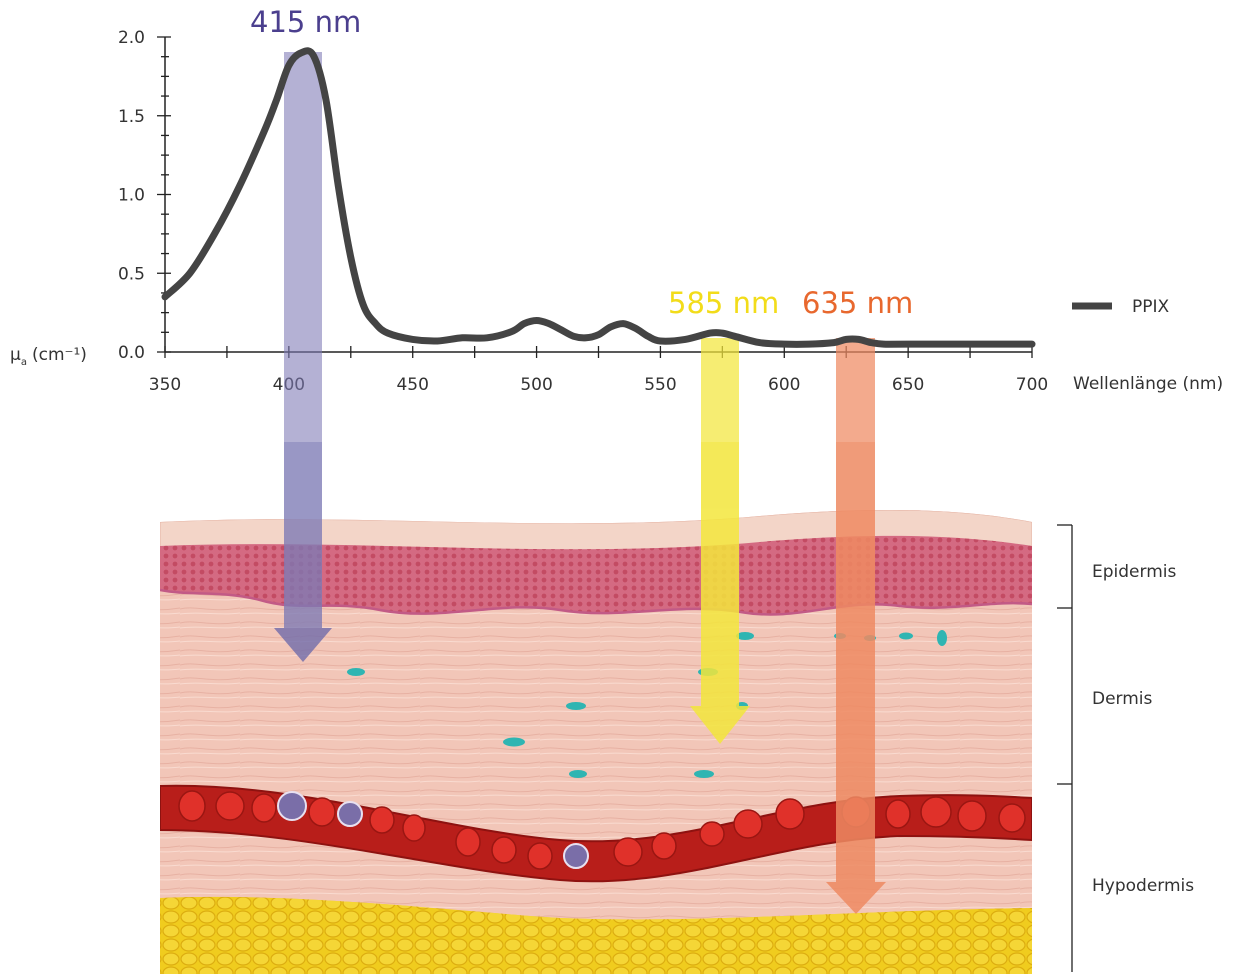 The width and height of the screenshot is (1254, 974). Describe the element at coordinates (165, 385) in the screenshot. I see `x-tick-label: 350` at that location.